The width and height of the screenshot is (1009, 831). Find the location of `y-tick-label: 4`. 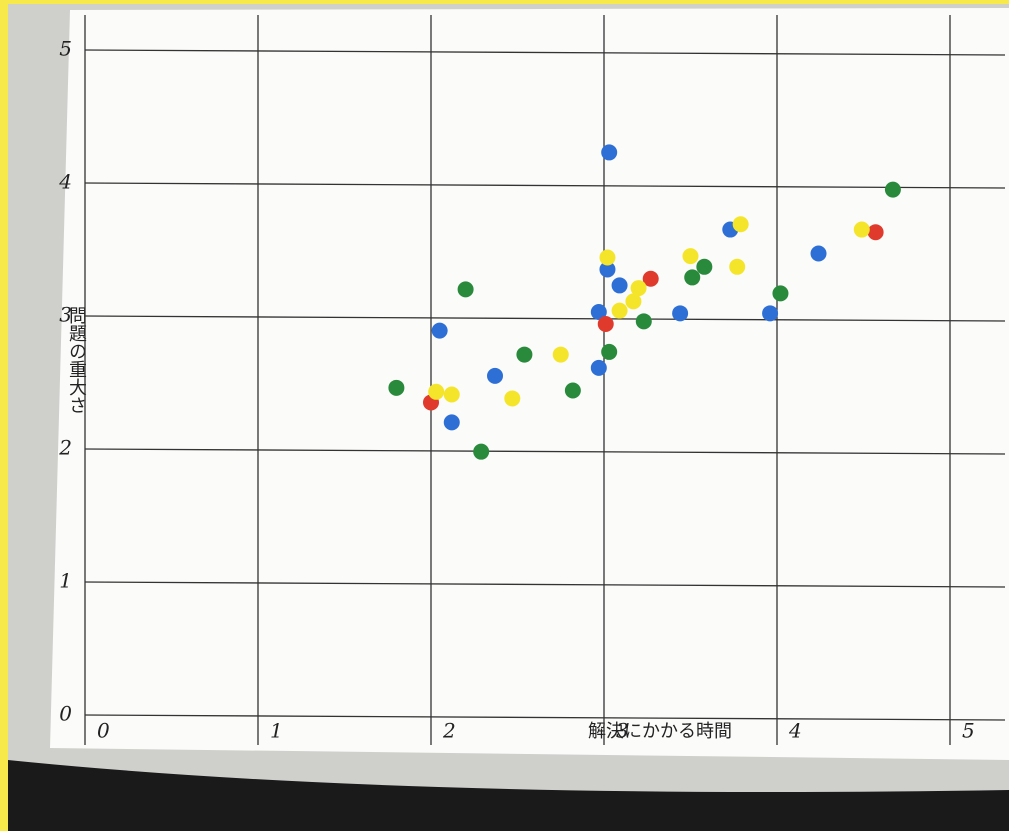

y-tick-label: 4 is located at coordinates (65, 182).